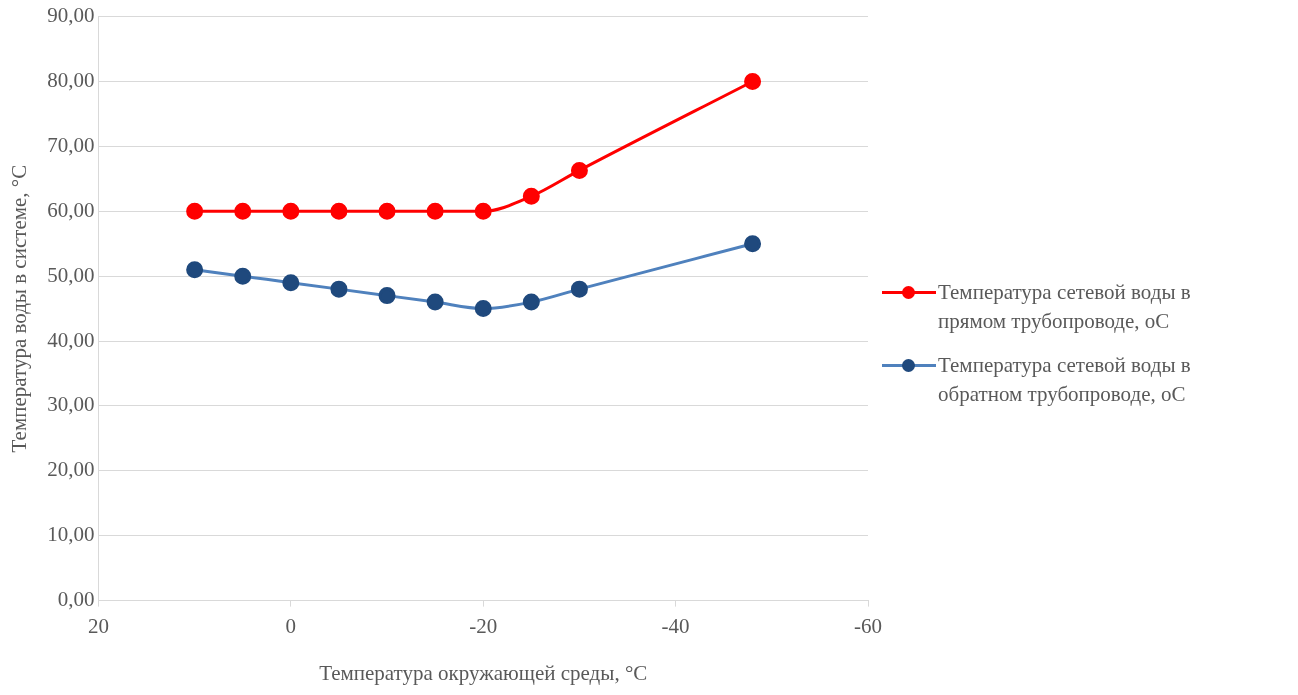  What do you see at coordinates (483, 672) in the screenshot?
I see `x-axis-title: Температура окружающей среды, °C` at bounding box center [483, 672].